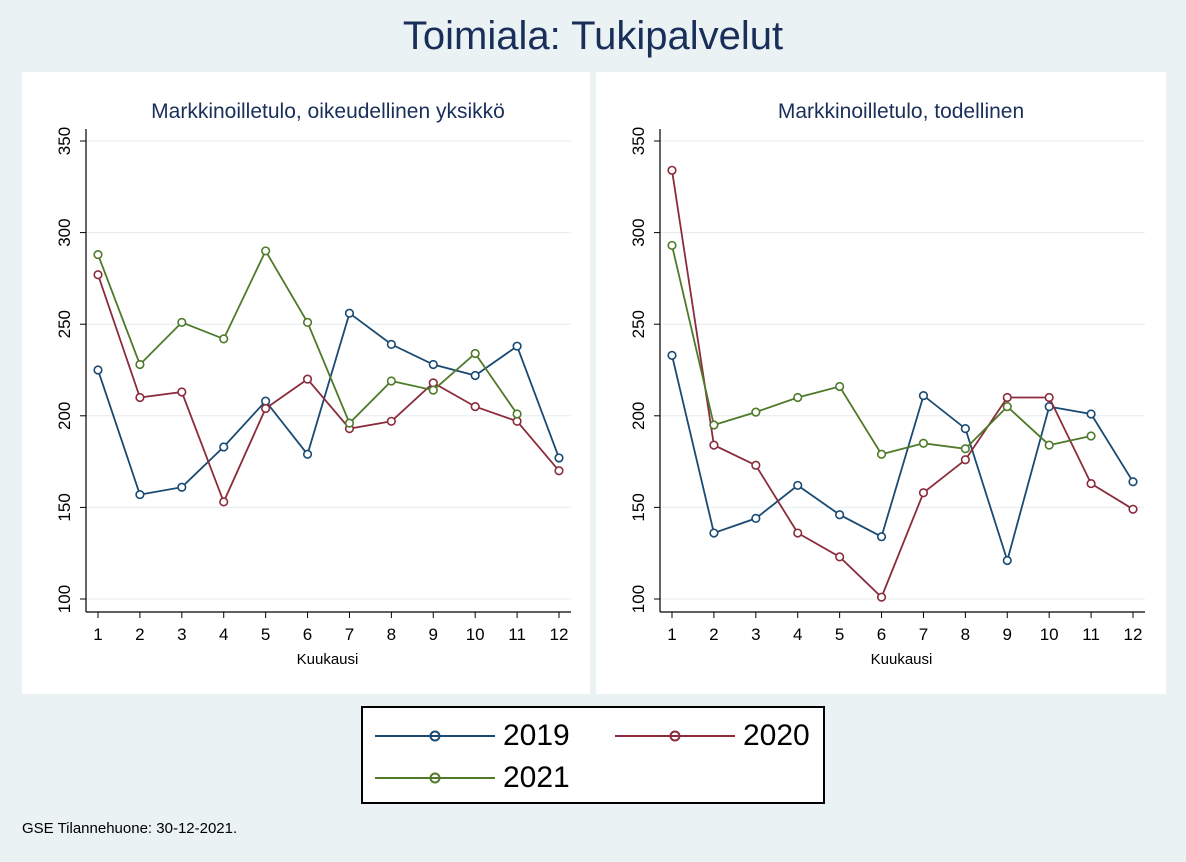 The image size is (1186, 862). I want to click on legend-swatch-2020, so click(675, 736).